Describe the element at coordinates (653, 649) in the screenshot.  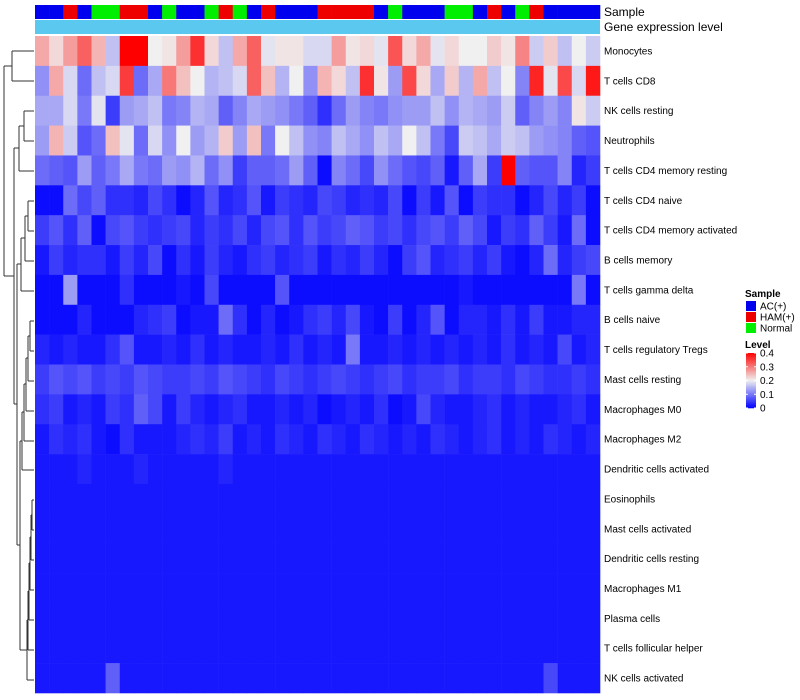
I see `row-label: T cells follicular helper` at that location.